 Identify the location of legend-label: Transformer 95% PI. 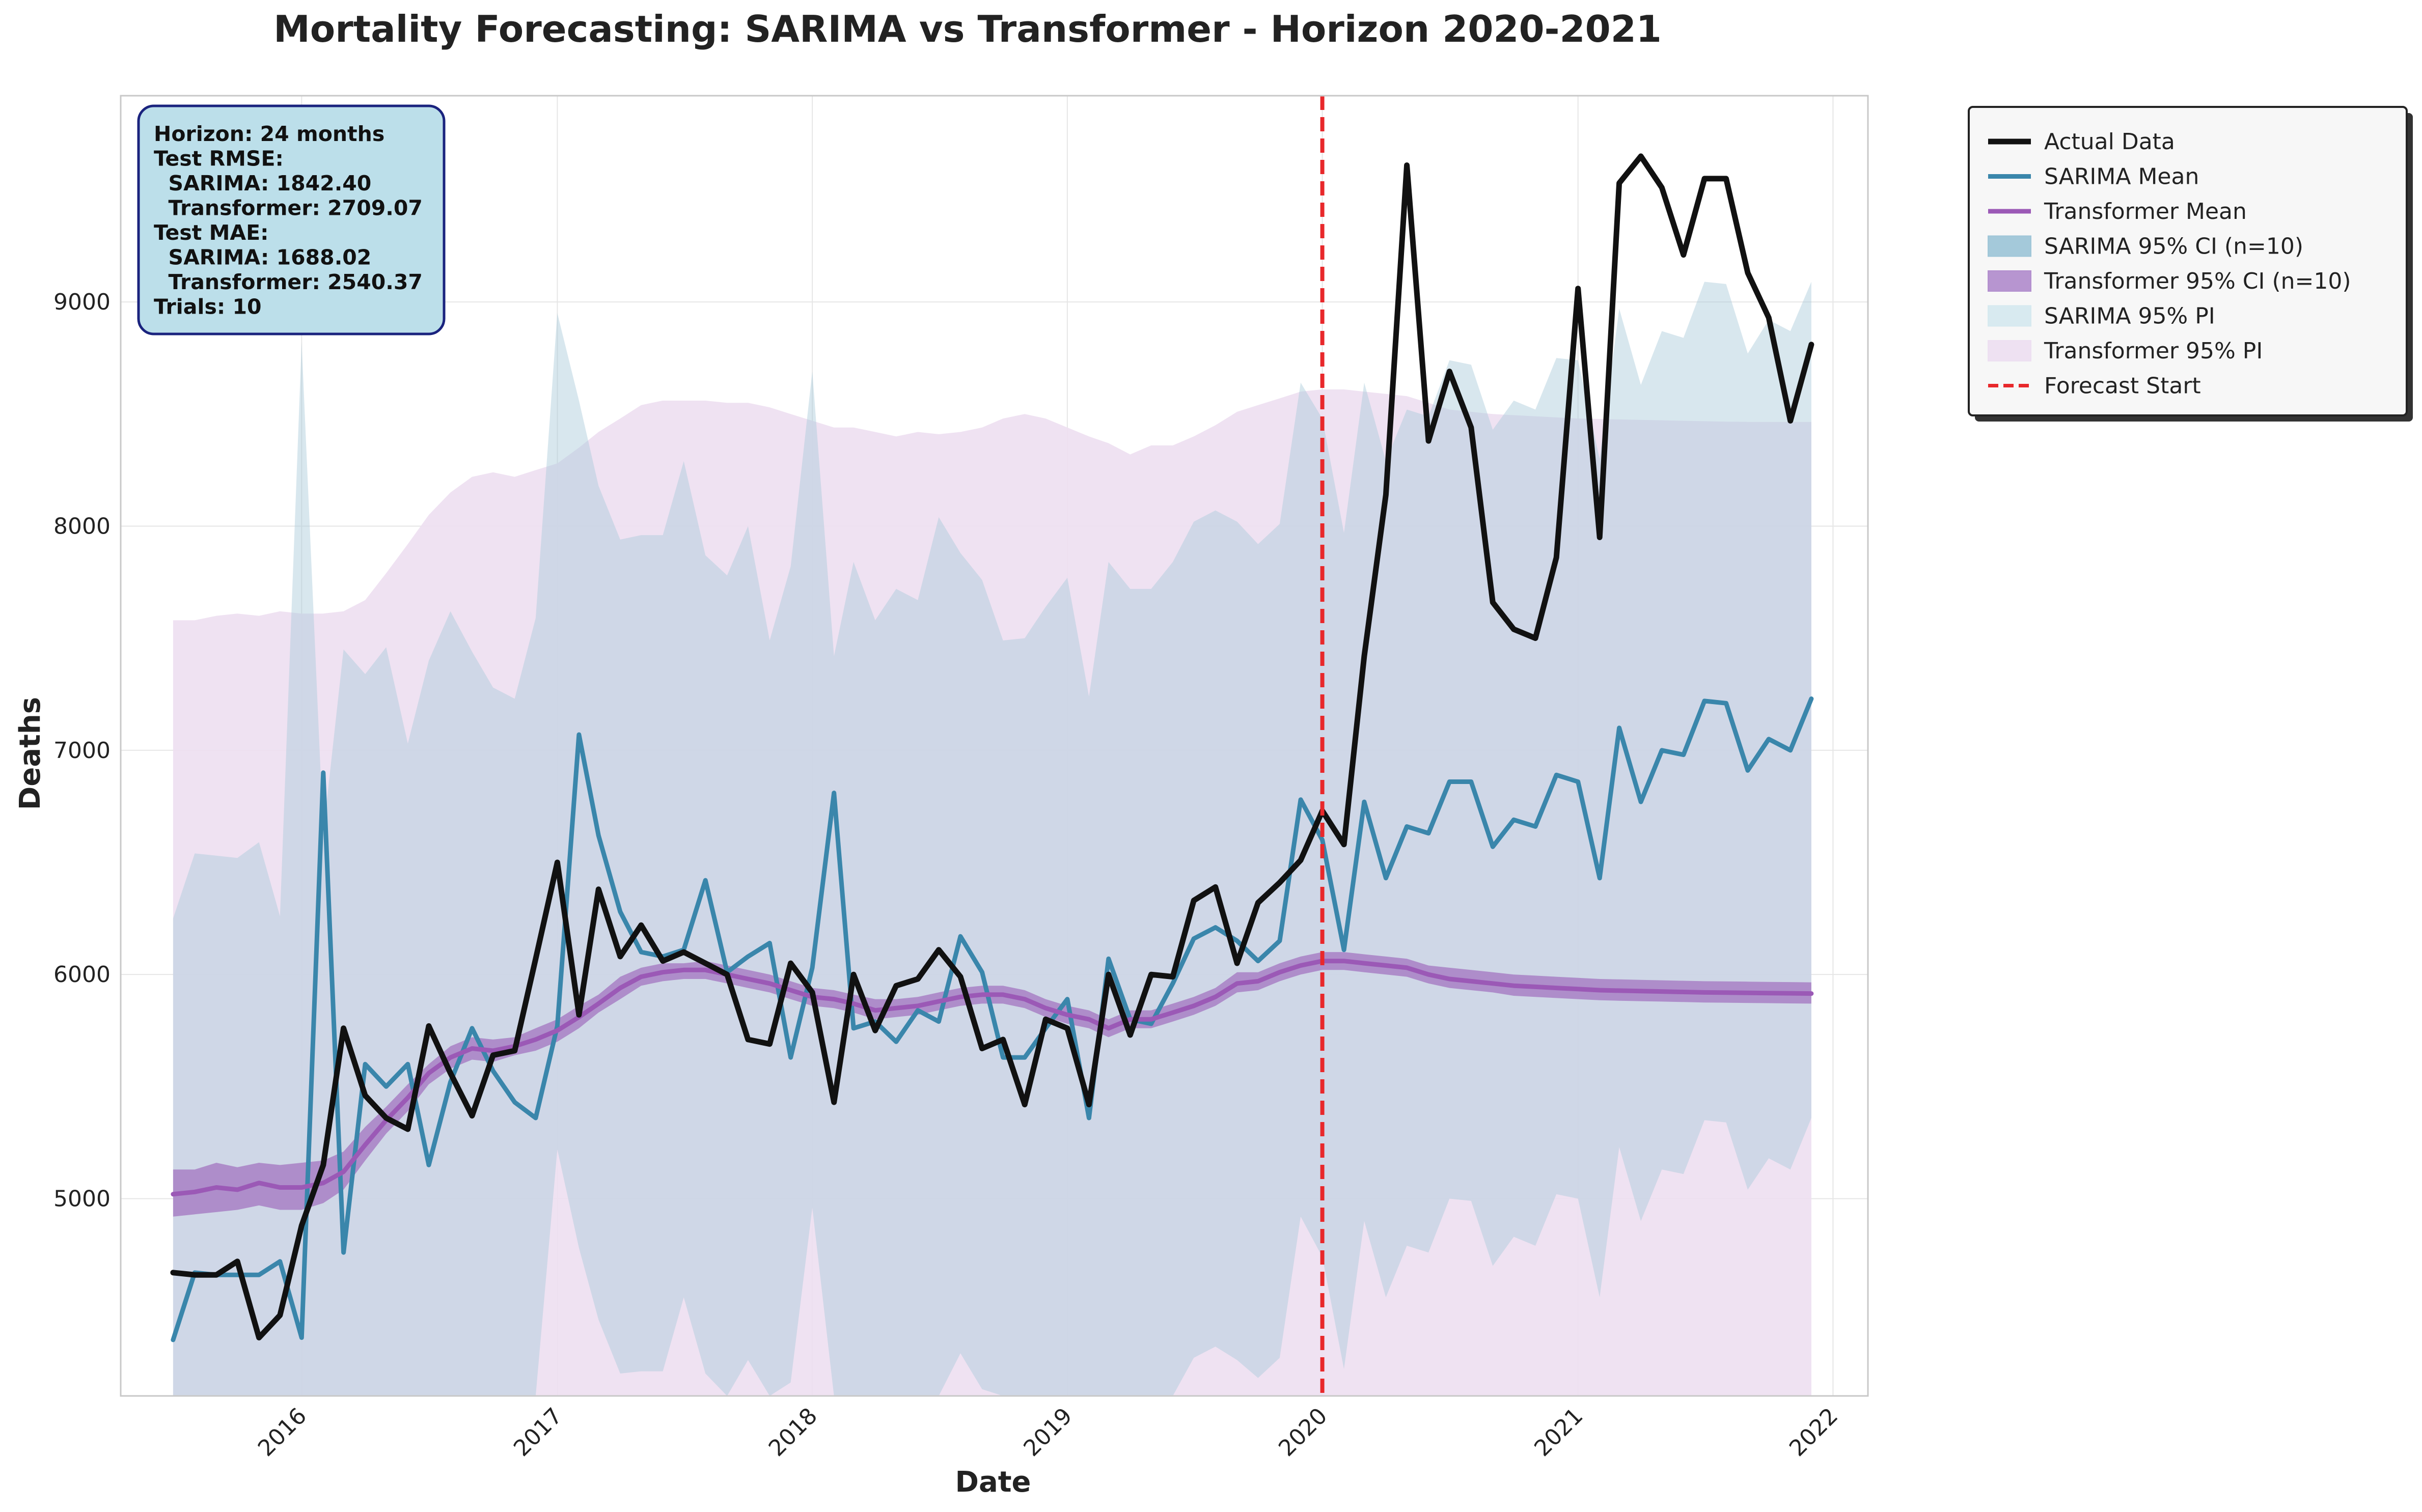
(2153, 351).